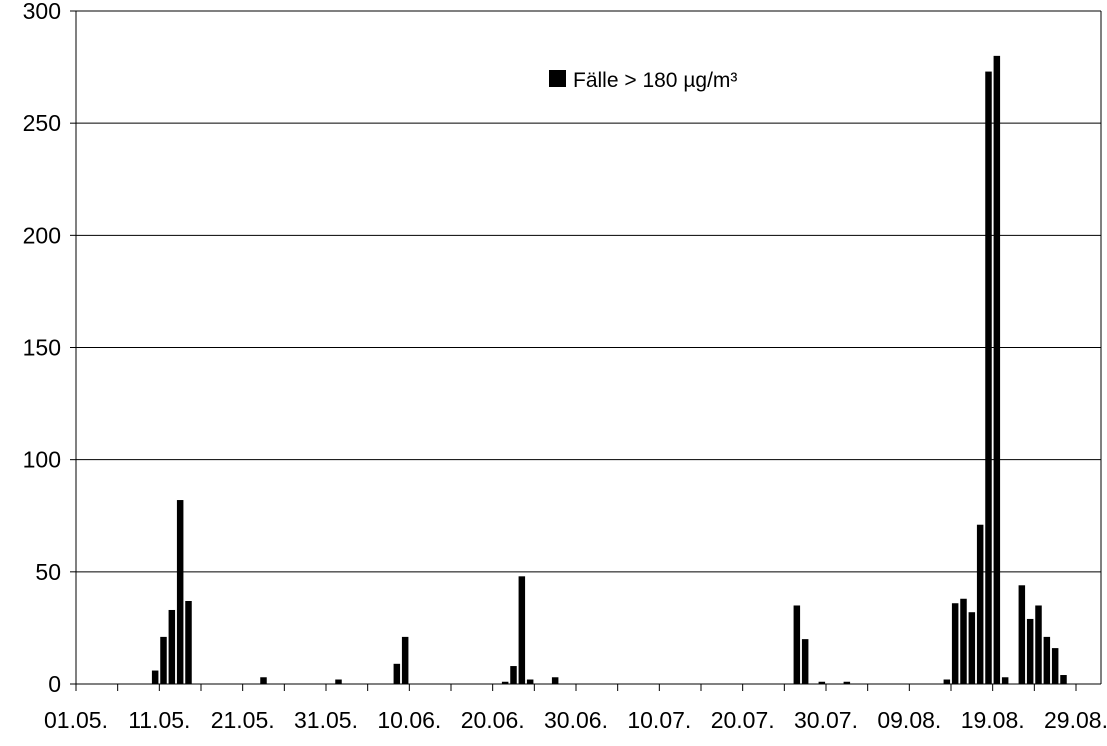 This screenshot has width=1107, height=746. I want to click on legend-swatch, so click(557, 78).